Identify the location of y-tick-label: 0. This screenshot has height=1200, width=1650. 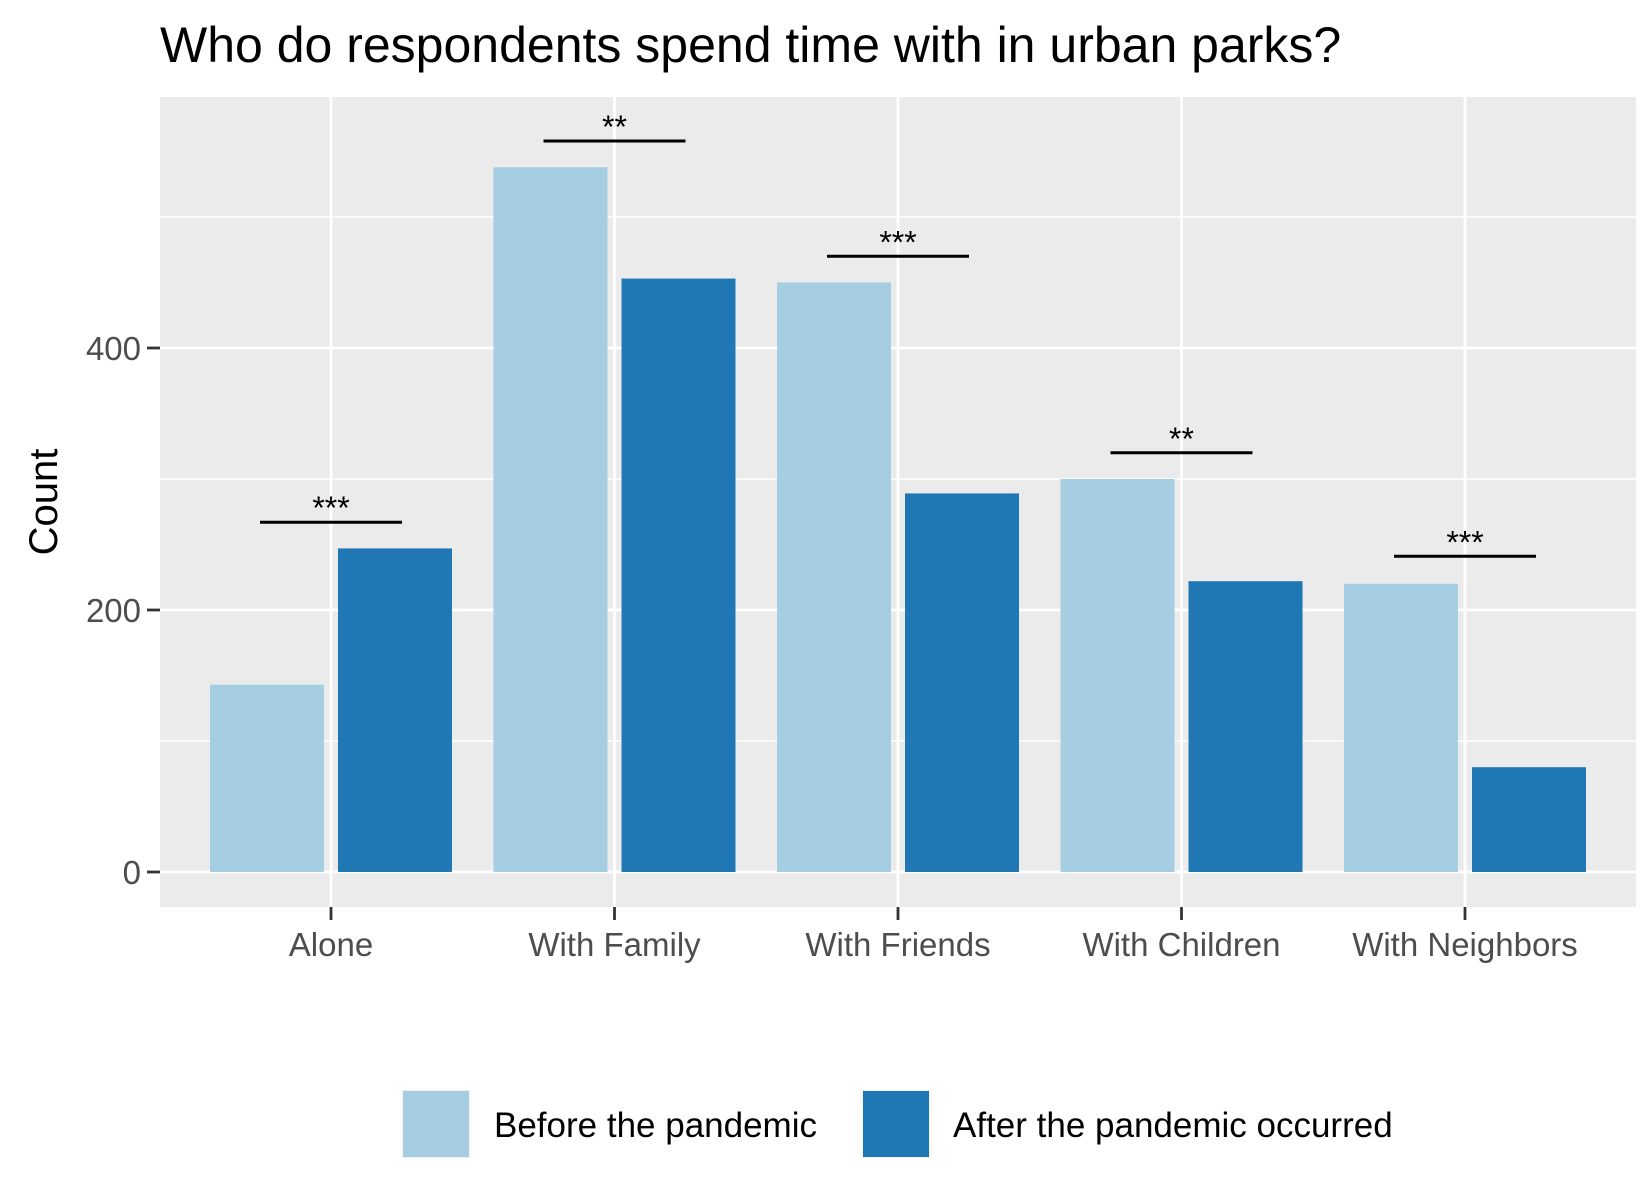
(132, 872).